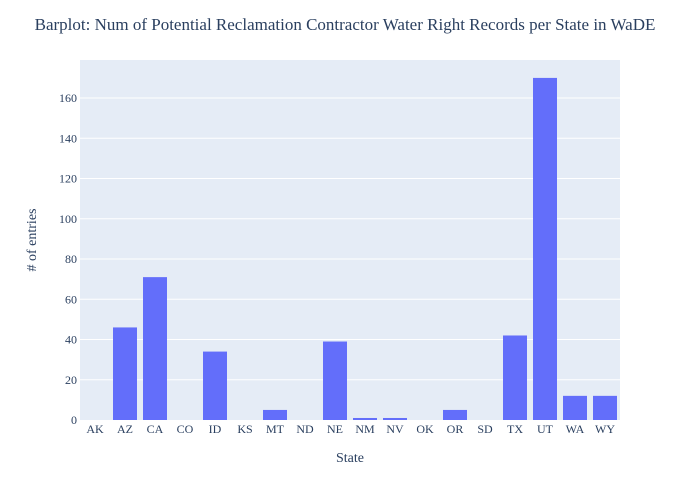 Image resolution: width=700 pixels, height=500 pixels. Describe the element at coordinates (68, 98) in the screenshot. I see `y-tick-label: 160` at that location.